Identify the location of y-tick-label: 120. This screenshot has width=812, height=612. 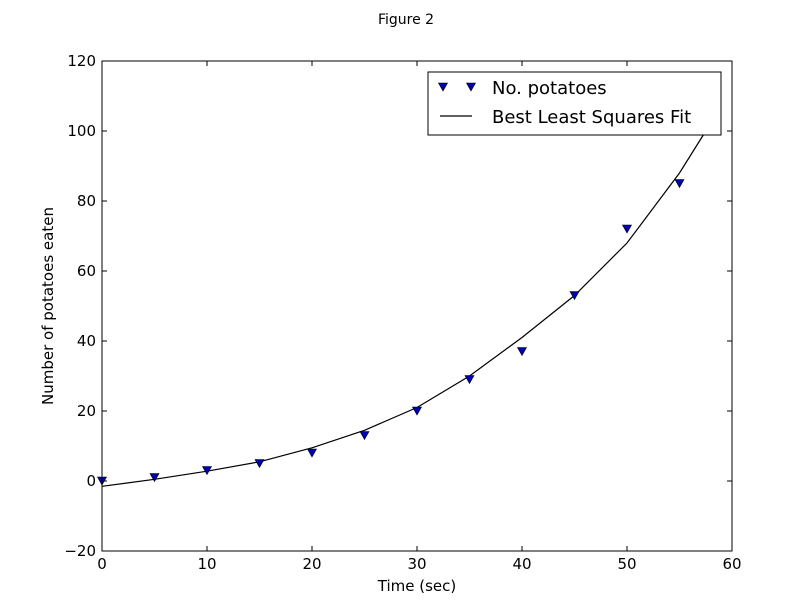
(81, 61).